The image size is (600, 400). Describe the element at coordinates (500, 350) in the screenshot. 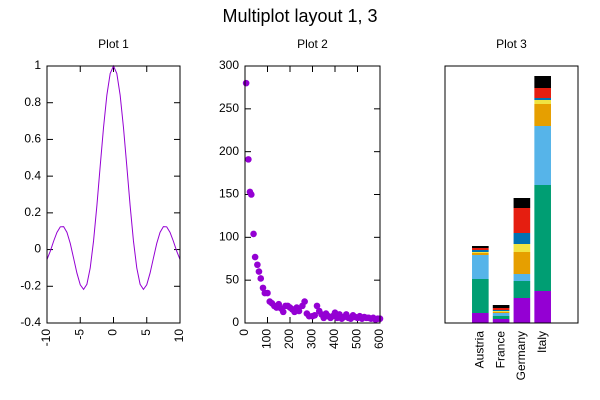

I see `x-tick-label: France` at that location.